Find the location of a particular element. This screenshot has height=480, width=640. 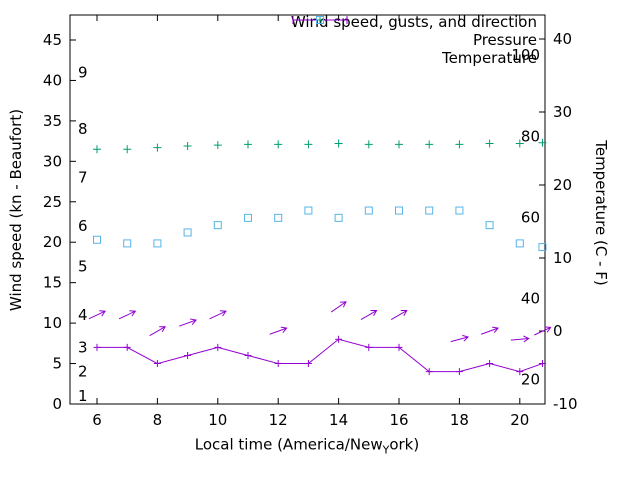

right-axis-title: Temperature (C - F) is located at coordinates (601, 213).